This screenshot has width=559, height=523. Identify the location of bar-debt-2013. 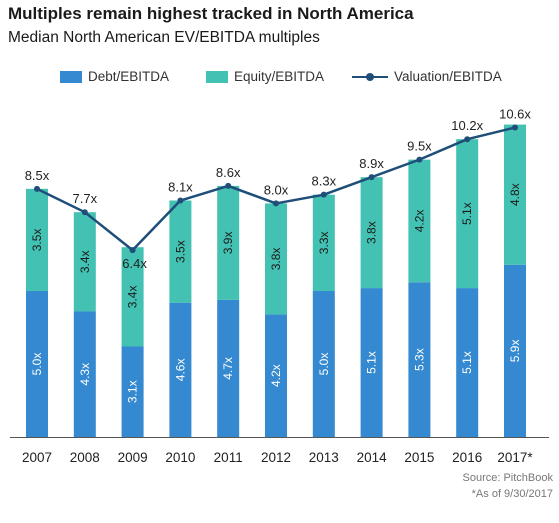
(323, 364).